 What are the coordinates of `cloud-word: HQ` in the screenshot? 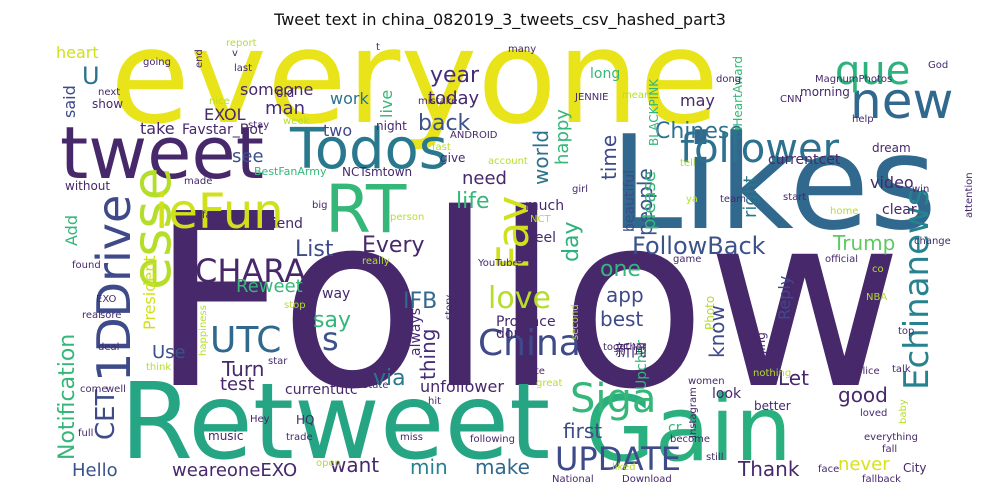 It's located at (305, 420).